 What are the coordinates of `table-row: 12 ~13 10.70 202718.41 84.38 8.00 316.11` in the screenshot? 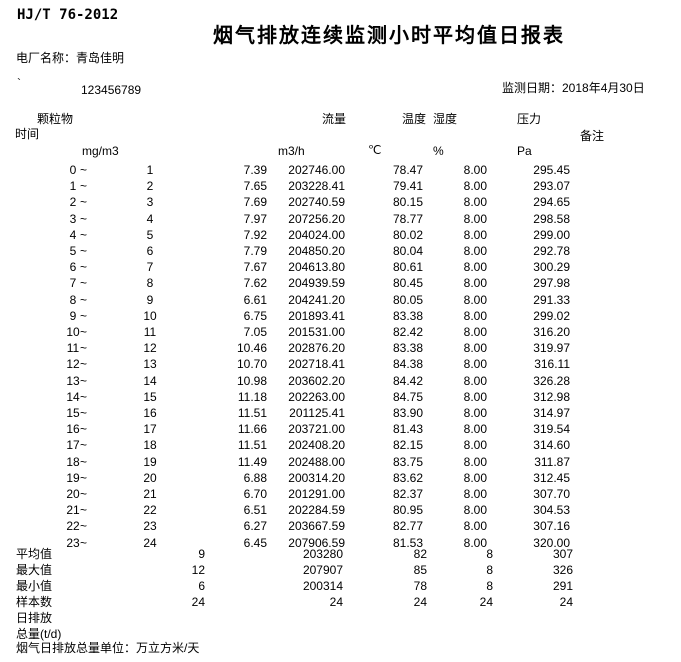 It's located at (340, 364).